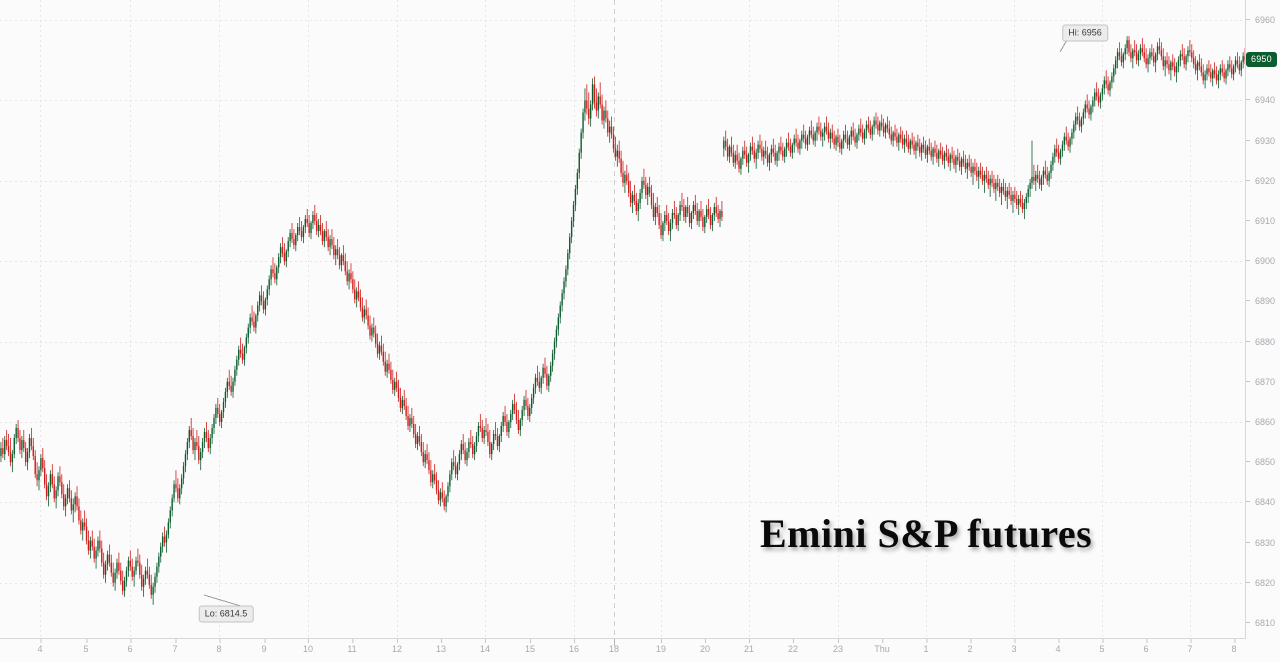  I want to click on price-tick-label: 6910, so click(1263, 221).